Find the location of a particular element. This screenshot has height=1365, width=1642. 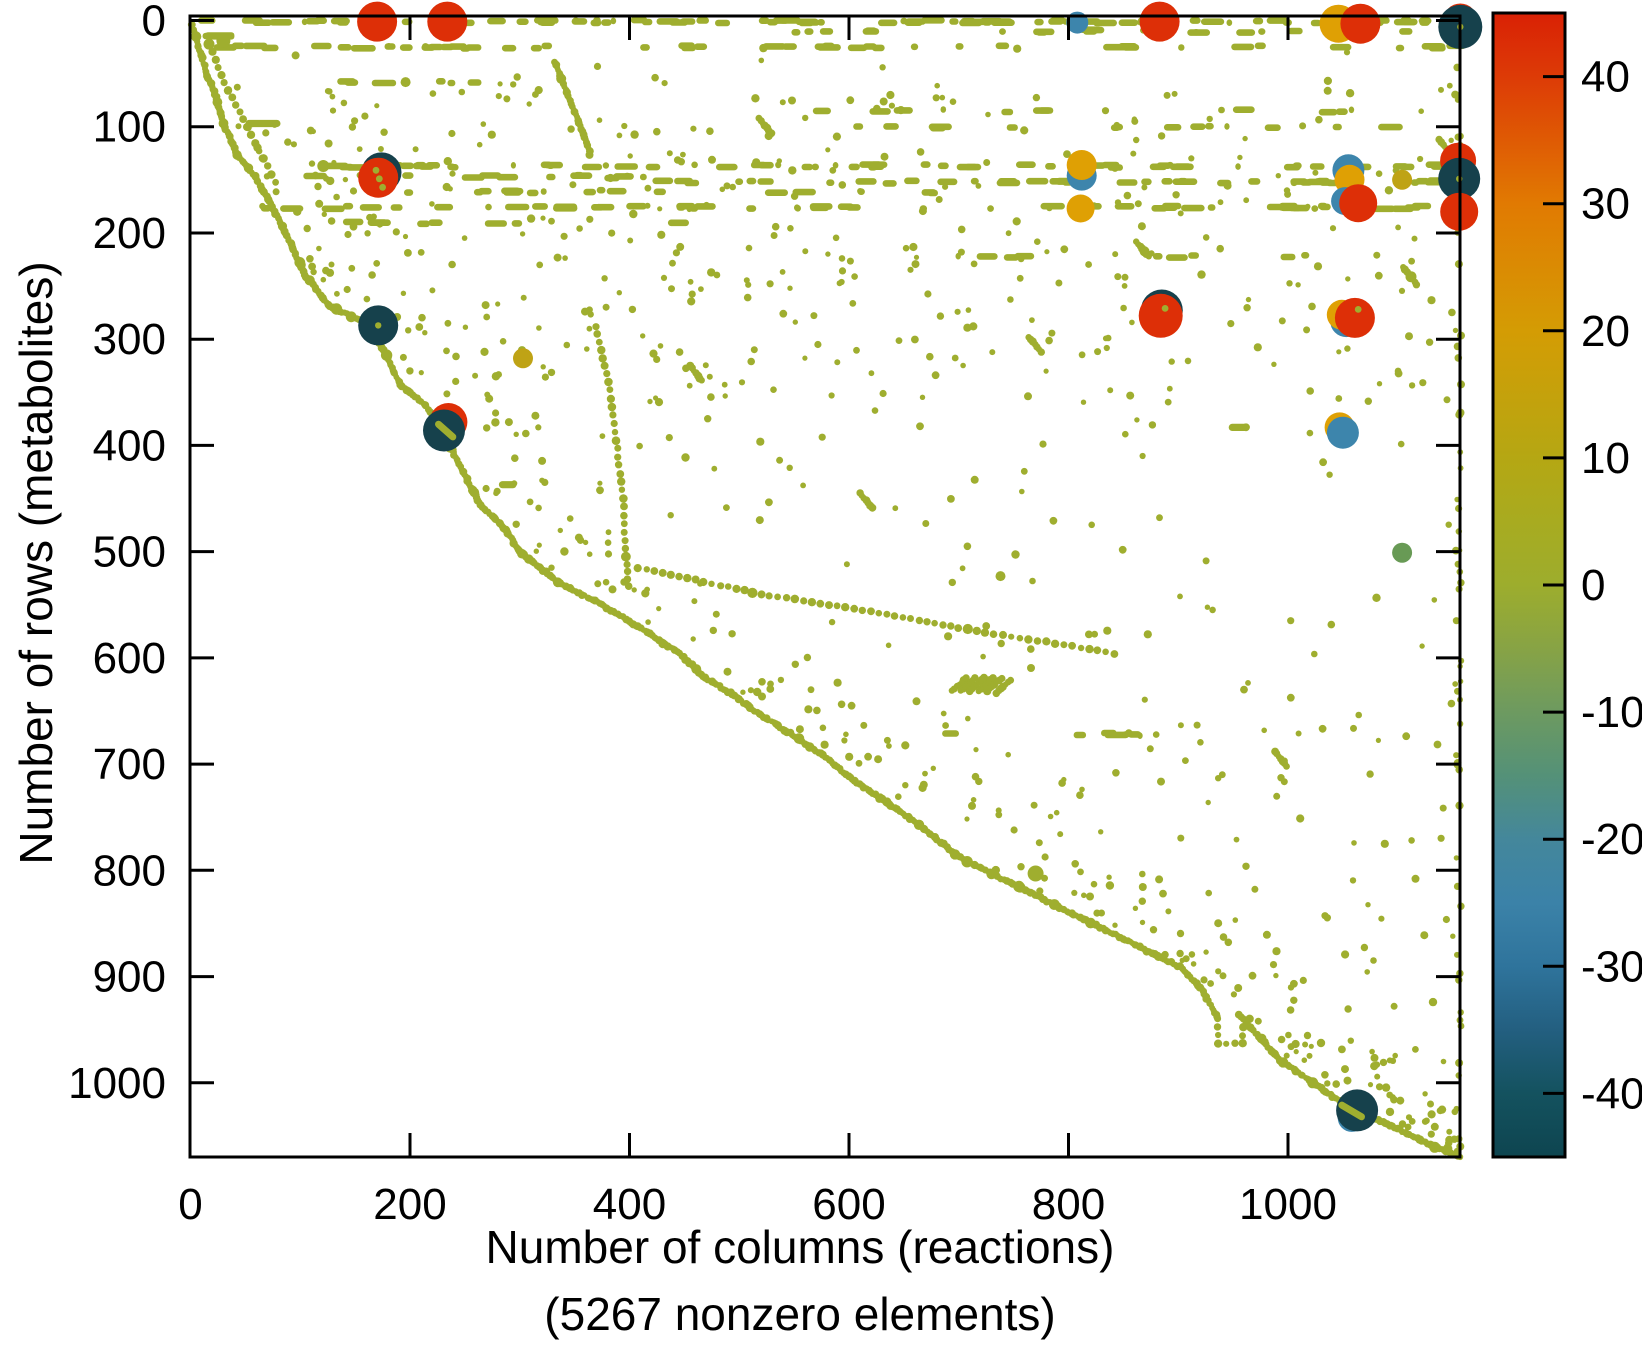

x-tick-label: 200 is located at coordinates (409, 1204).